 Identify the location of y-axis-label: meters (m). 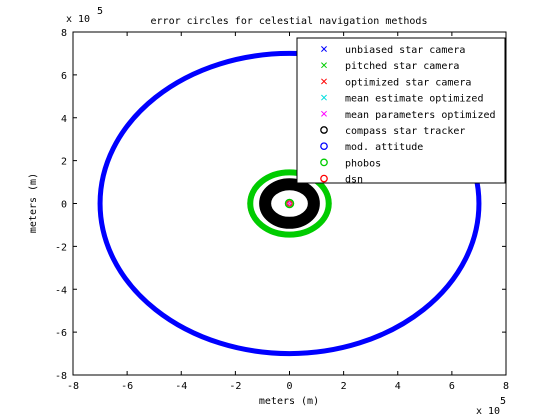
(33, 203).